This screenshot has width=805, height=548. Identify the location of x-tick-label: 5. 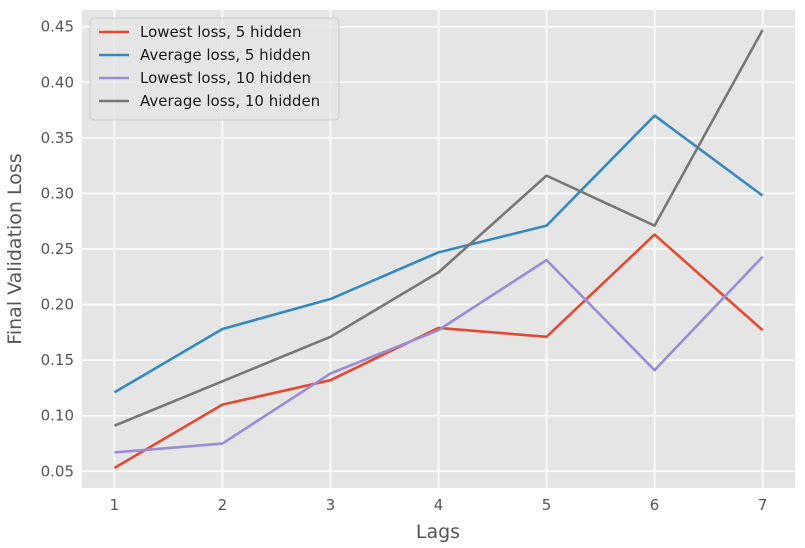
(547, 505).